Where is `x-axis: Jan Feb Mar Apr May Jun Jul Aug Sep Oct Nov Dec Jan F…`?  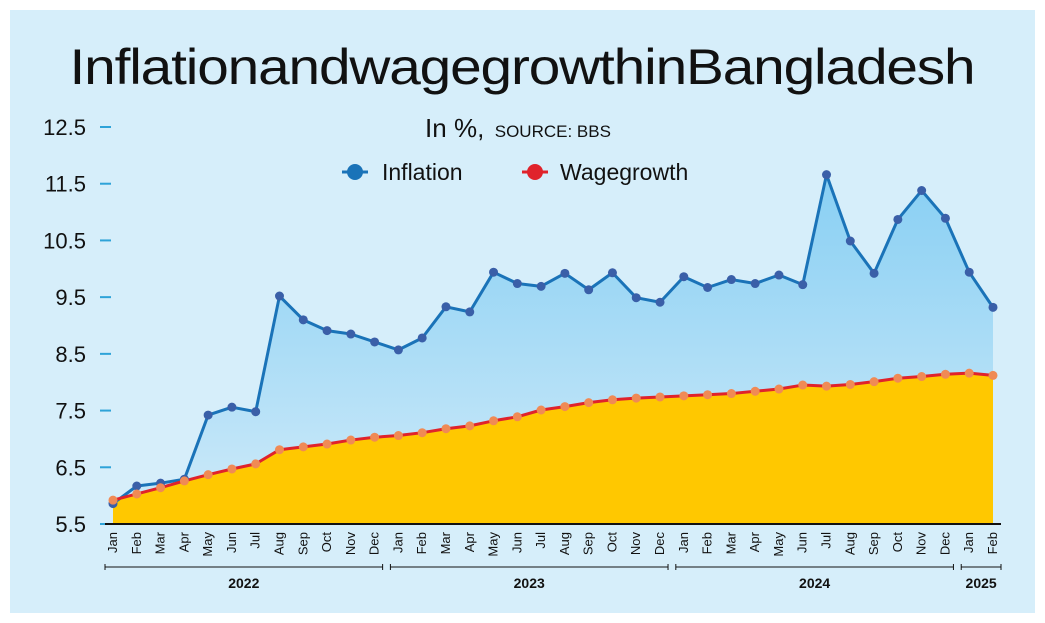 x-axis: Jan Feb Mar Apr May Jun Jul Aug Sep Oct Nov Dec Jan F… is located at coordinates (553, 561).